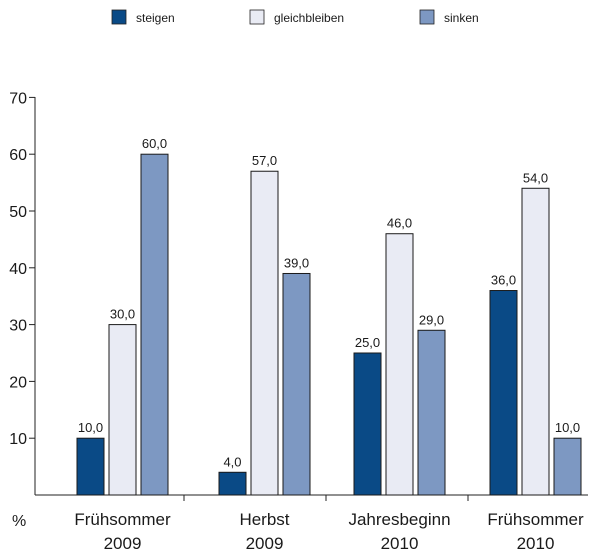  I want to click on legend-swatch-gleichbleiben, so click(257, 17).